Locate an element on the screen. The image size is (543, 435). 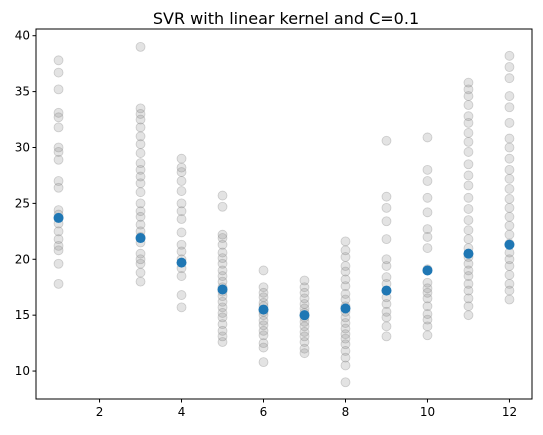
chart-title: SVR with linear kernel and C=0.1 is located at coordinates (286, 18).